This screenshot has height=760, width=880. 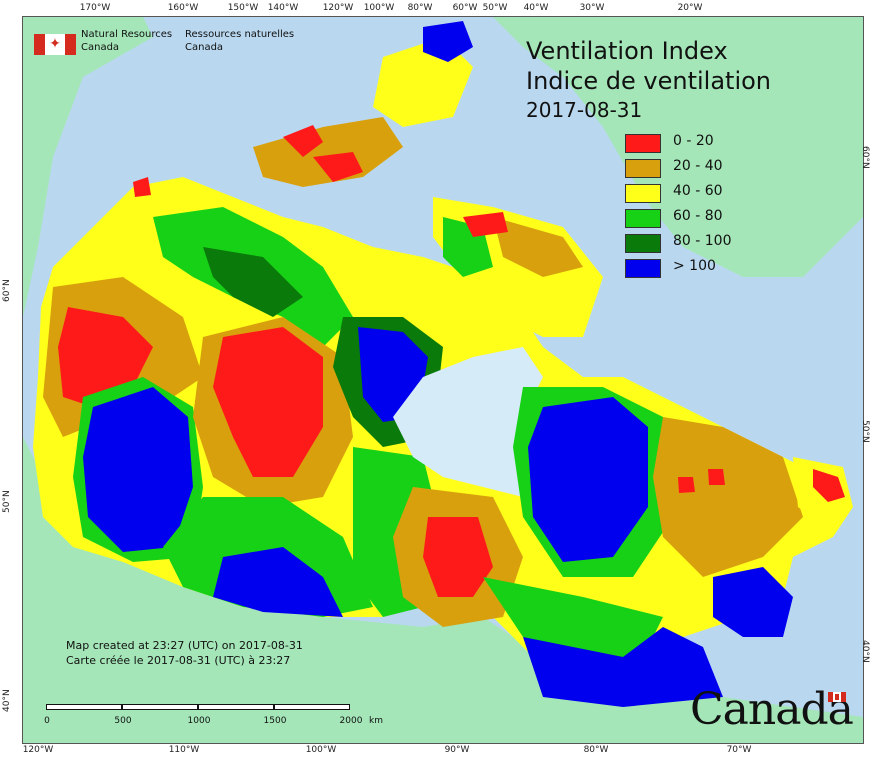 I want to click on tick-left-2: 50°N, so click(x=7, y=501).